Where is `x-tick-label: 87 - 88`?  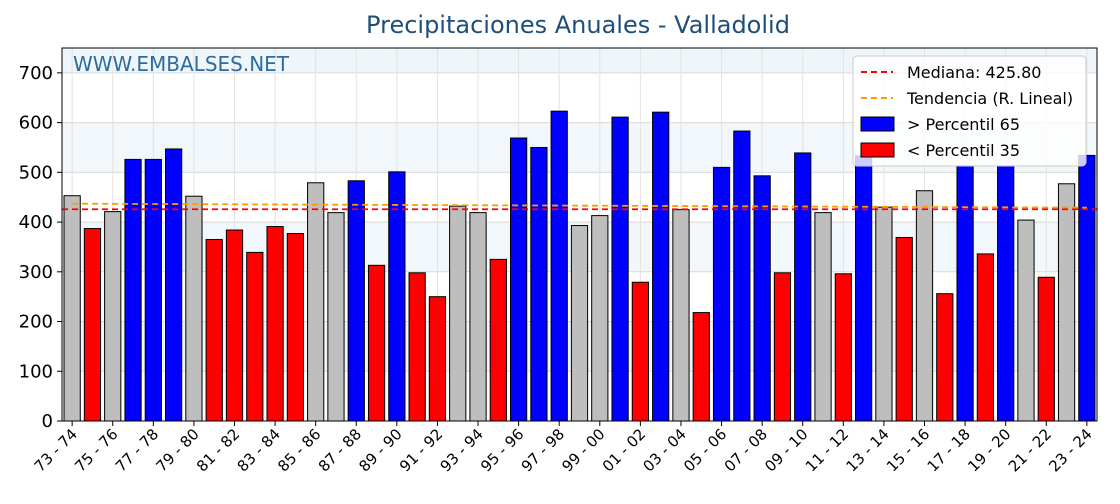
x-tick-label: 87 - 88 is located at coordinates (340, 450).